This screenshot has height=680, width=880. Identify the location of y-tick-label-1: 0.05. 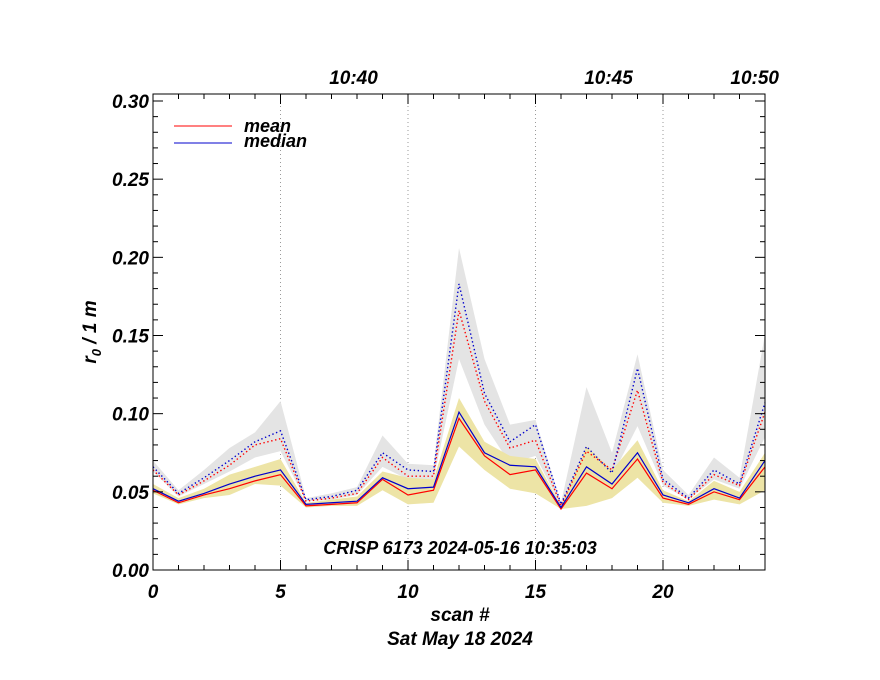
(130, 493).